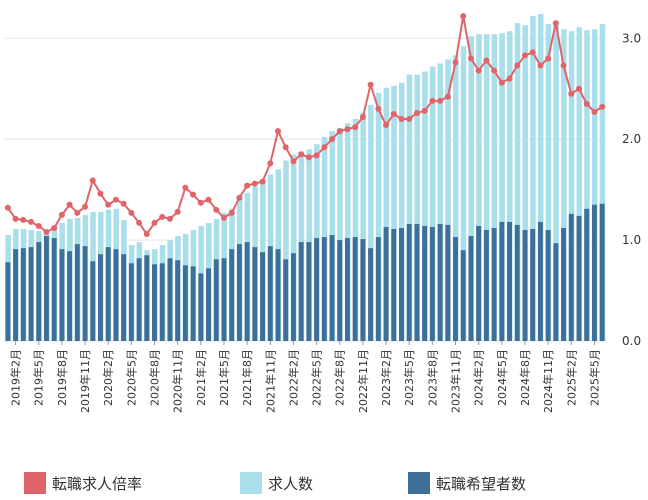  What do you see at coordinates (85, 381) in the screenshot?
I see `x-tick-label: 2019年11月` at bounding box center [85, 381].